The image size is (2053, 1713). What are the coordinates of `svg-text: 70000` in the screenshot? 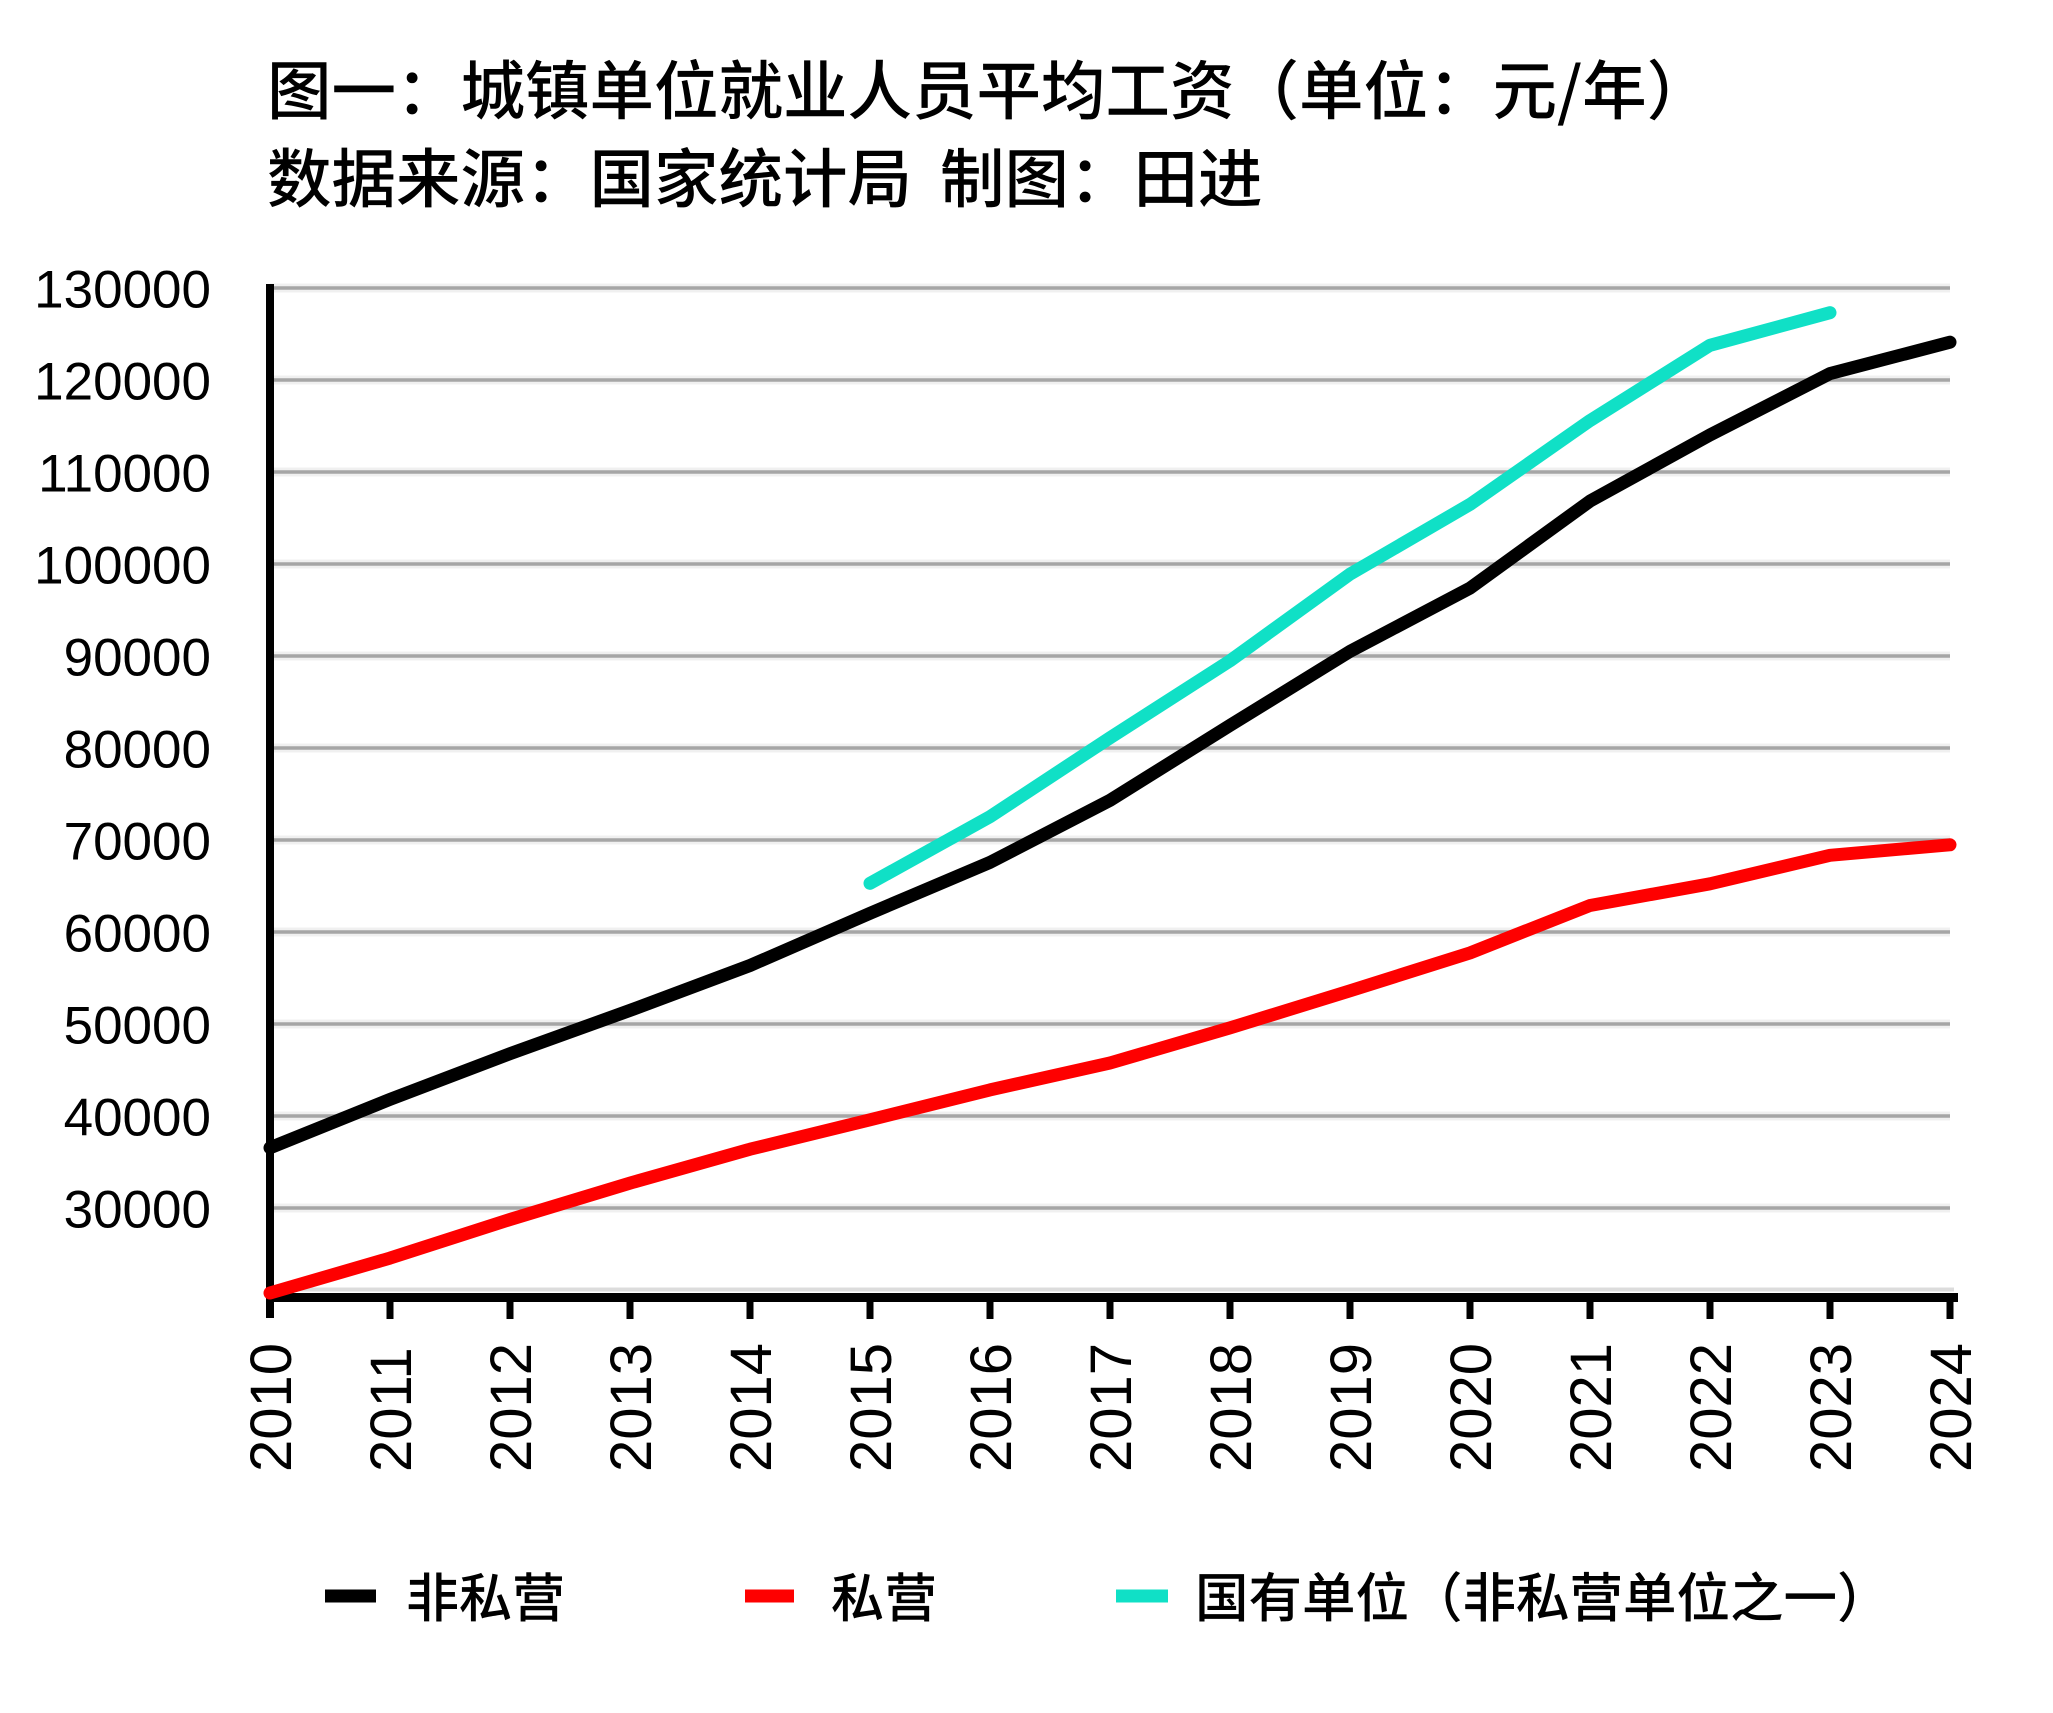 It's located at (137, 842).